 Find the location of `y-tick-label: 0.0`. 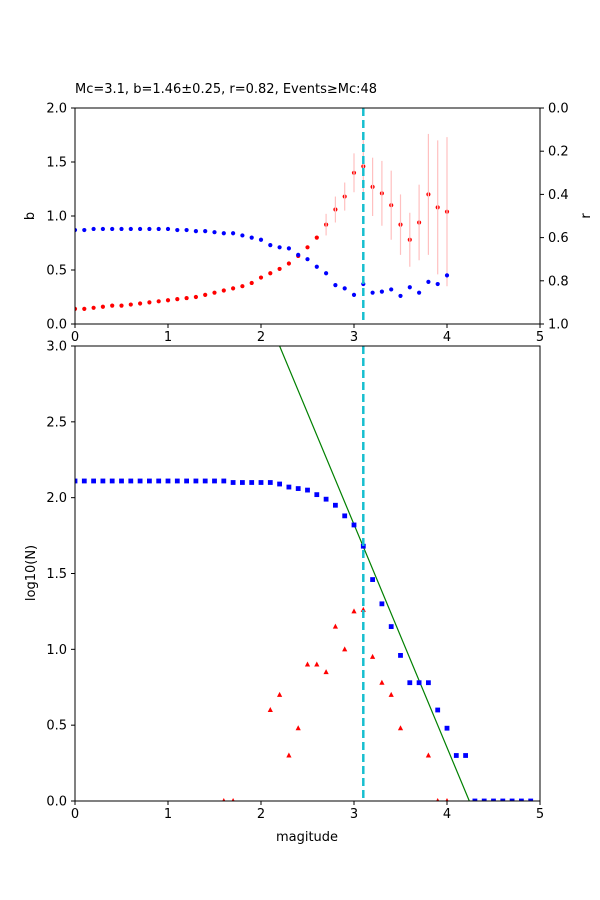

y-tick-label: 0.0 is located at coordinates (56, 802).